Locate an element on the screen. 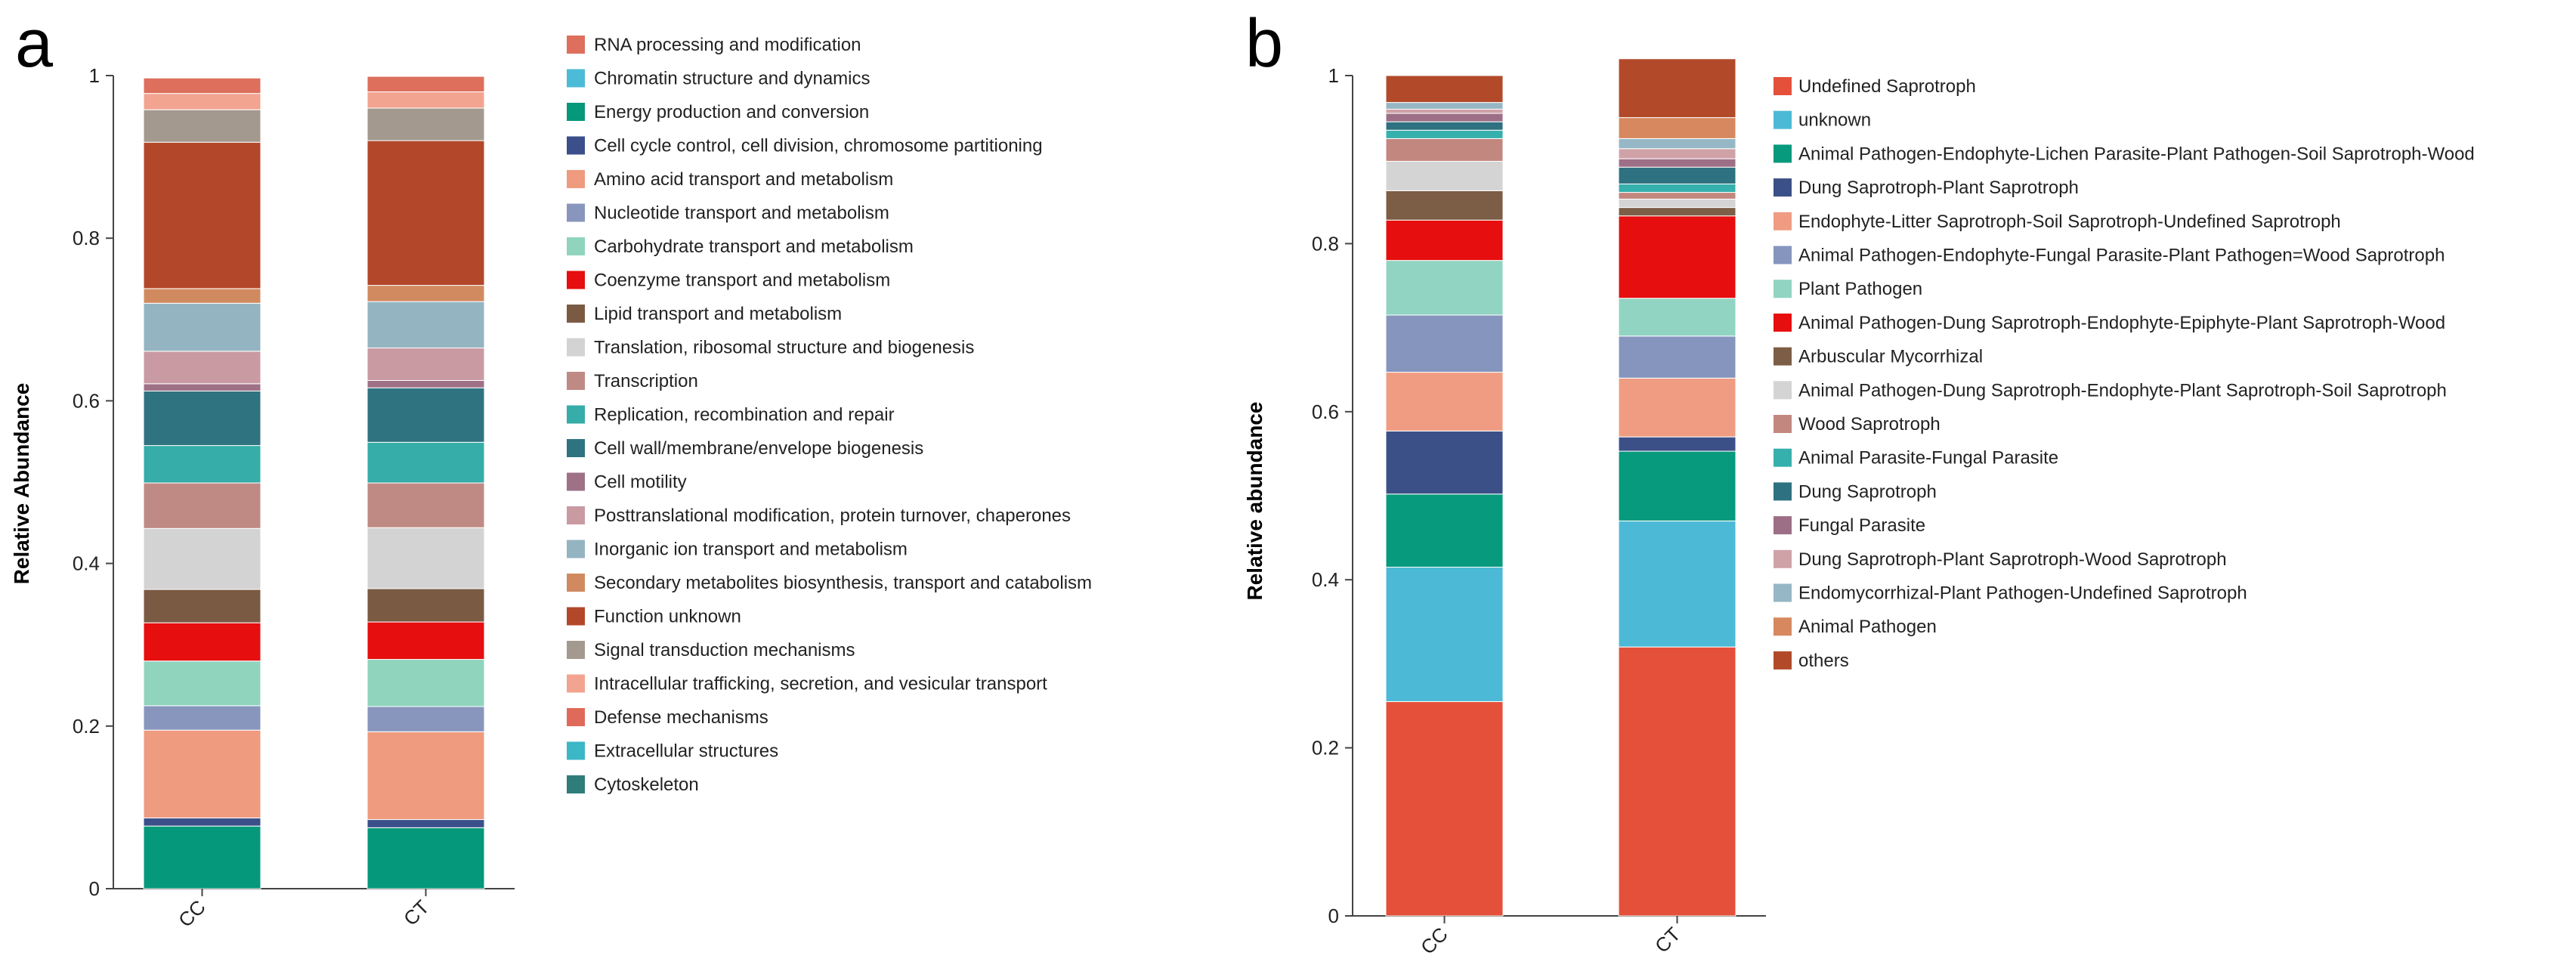 This screenshot has height=965, width=2576. panel-b-y-axis-label: Relative abundance is located at coordinates (1254, 501).